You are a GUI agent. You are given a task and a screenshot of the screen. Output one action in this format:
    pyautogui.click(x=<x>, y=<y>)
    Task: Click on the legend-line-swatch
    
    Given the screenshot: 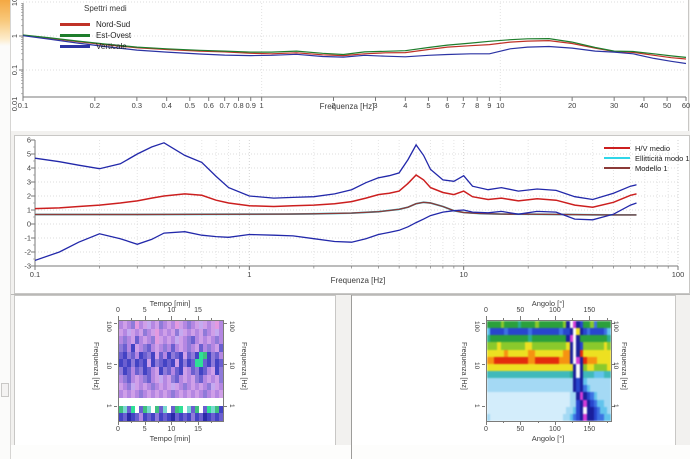 What is the action you would take?
    pyautogui.click(x=617, y=158)
    